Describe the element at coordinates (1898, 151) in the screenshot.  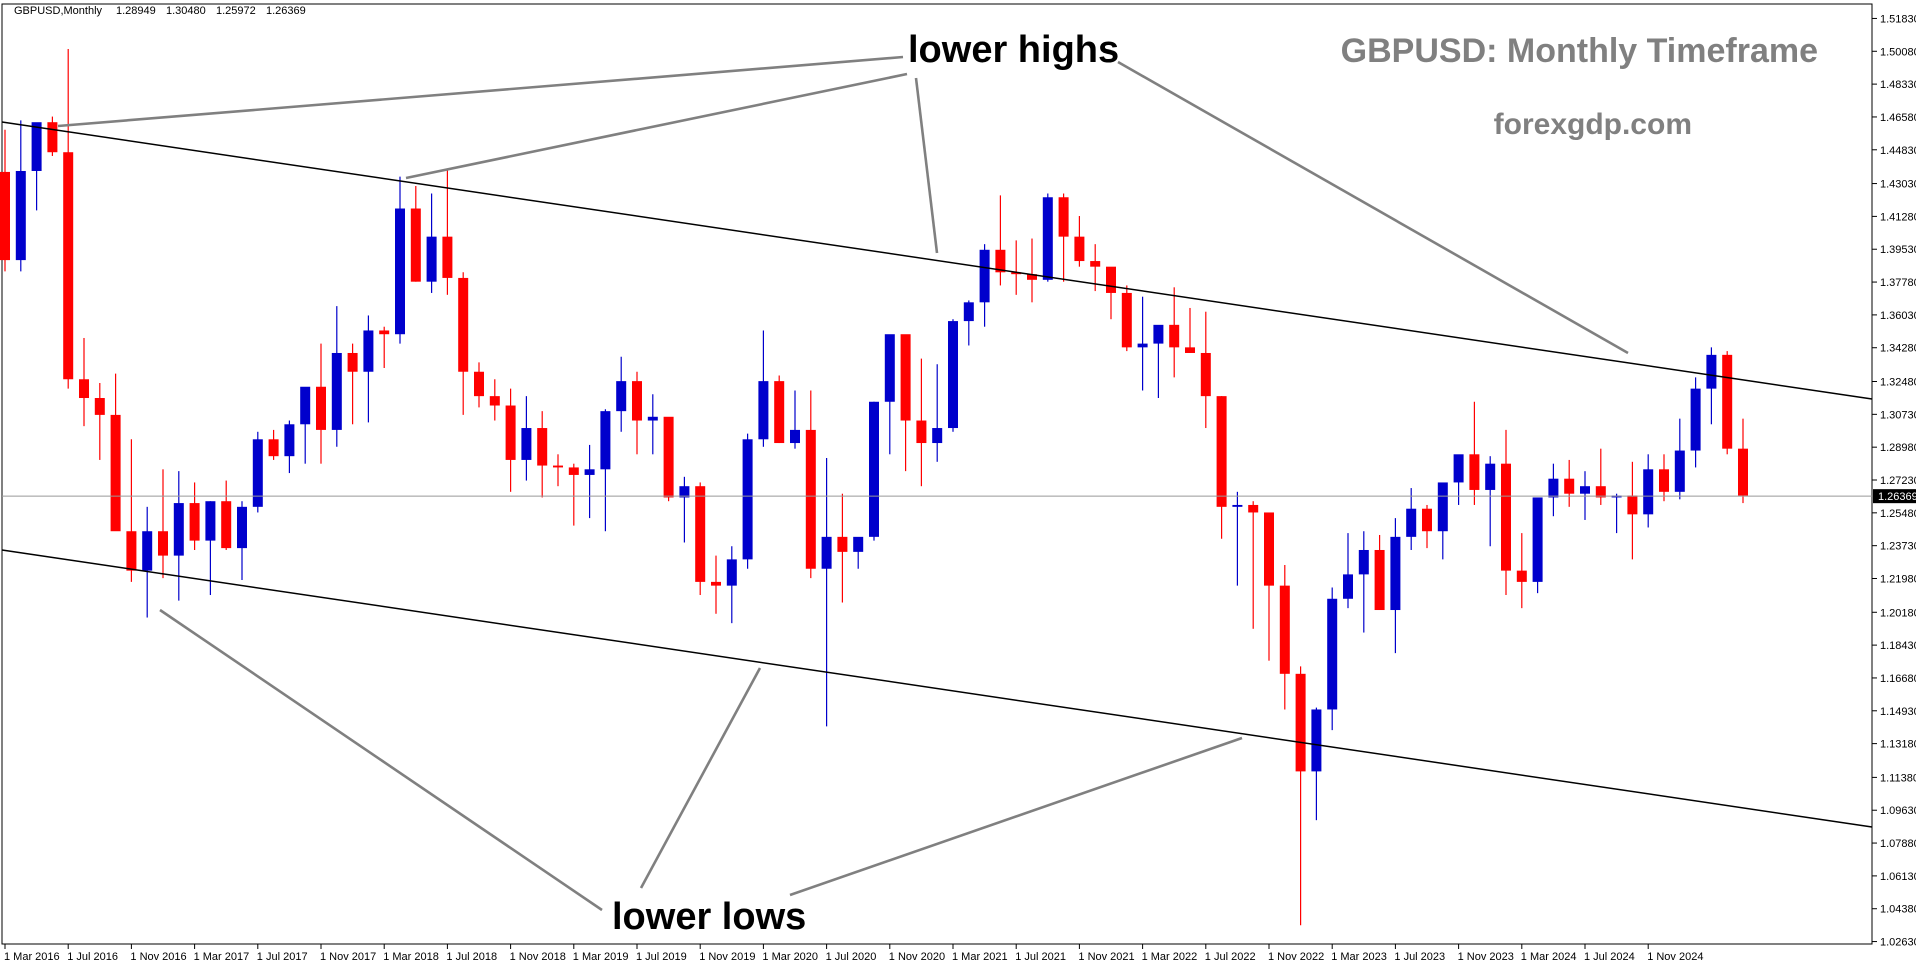
I see `y-tick-label: 1.44830` at that location.